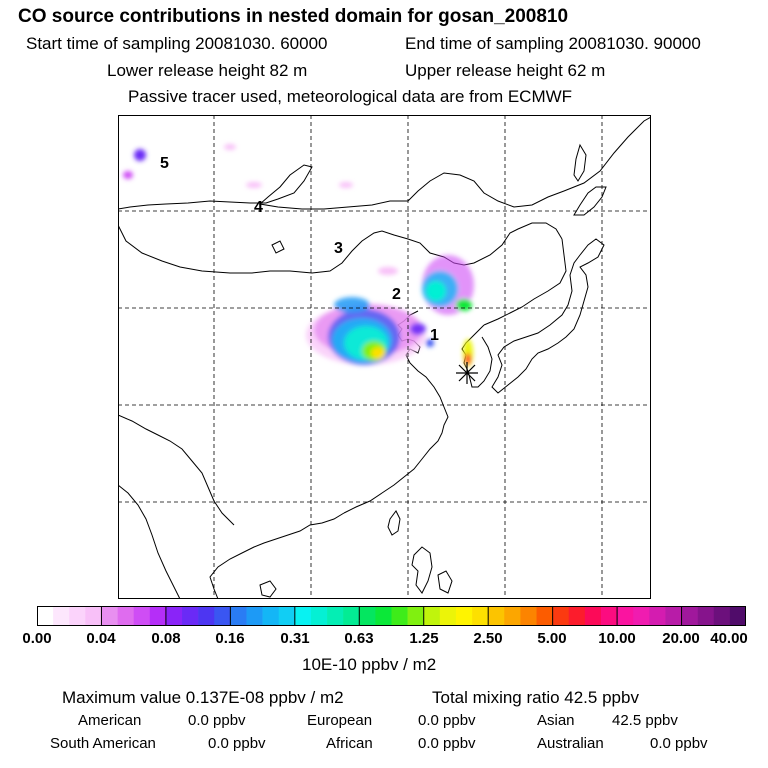 The height and width of the screenshot is (768, 768). What do you see at coordinates (101, 638) in the screenshot?
I see `colorbar-tick: 0.04` at bounding box center [101, 638].